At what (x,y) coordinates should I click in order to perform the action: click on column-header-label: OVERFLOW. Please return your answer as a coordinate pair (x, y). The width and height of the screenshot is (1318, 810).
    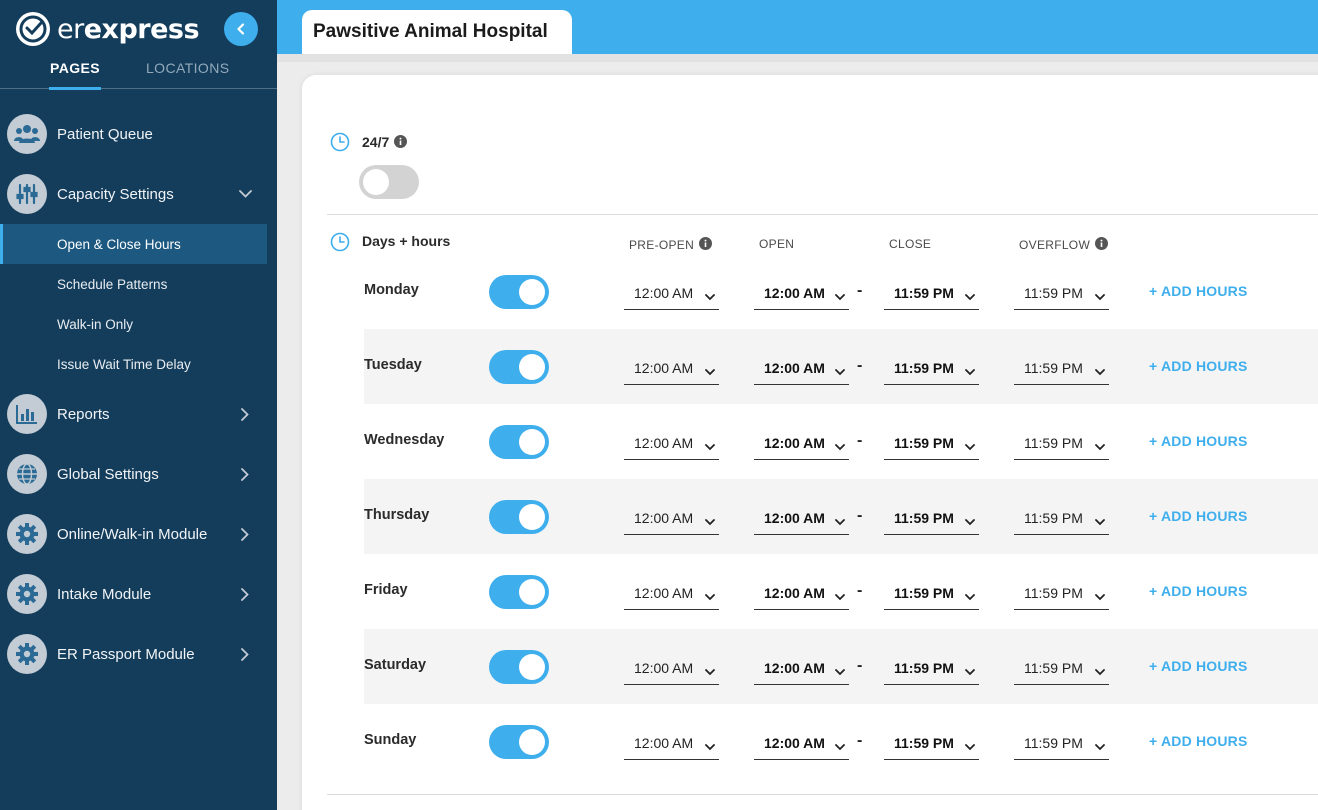
    Looking at the image, I should click on (1055, 245).